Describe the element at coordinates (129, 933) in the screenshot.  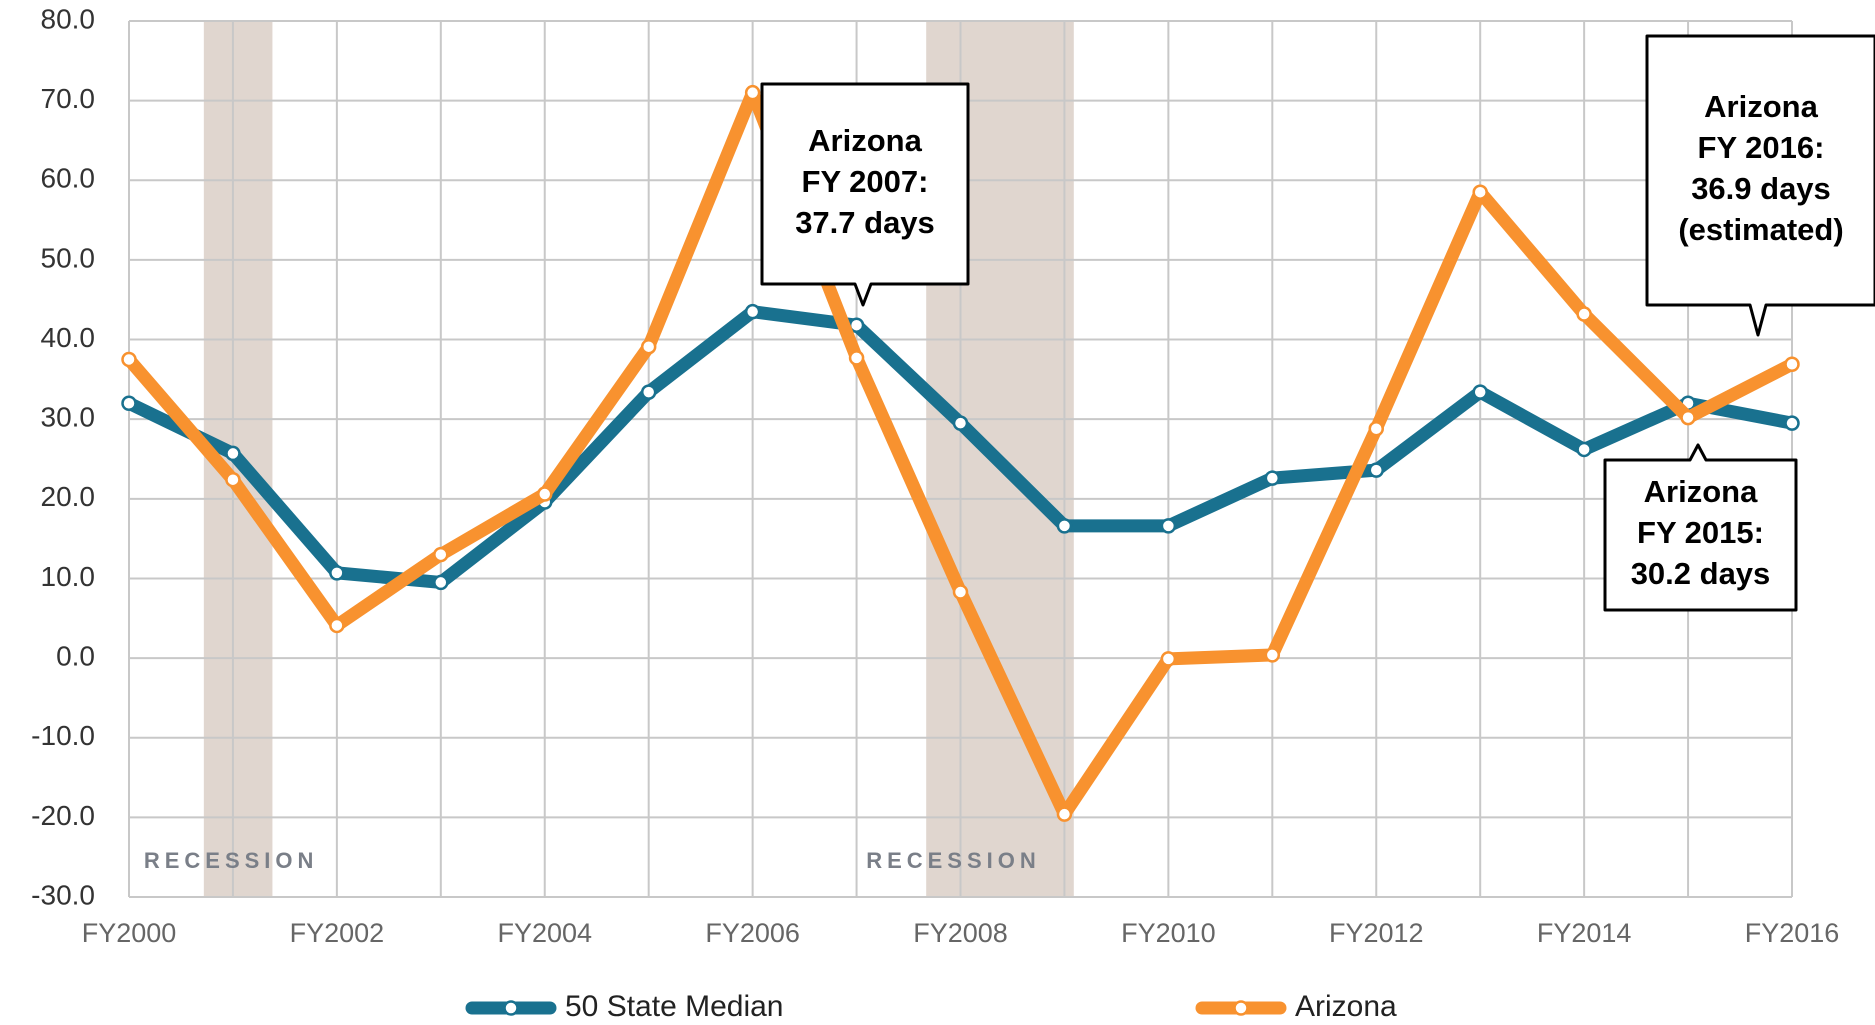
I see `x-tick-label: FY2000` at that location.